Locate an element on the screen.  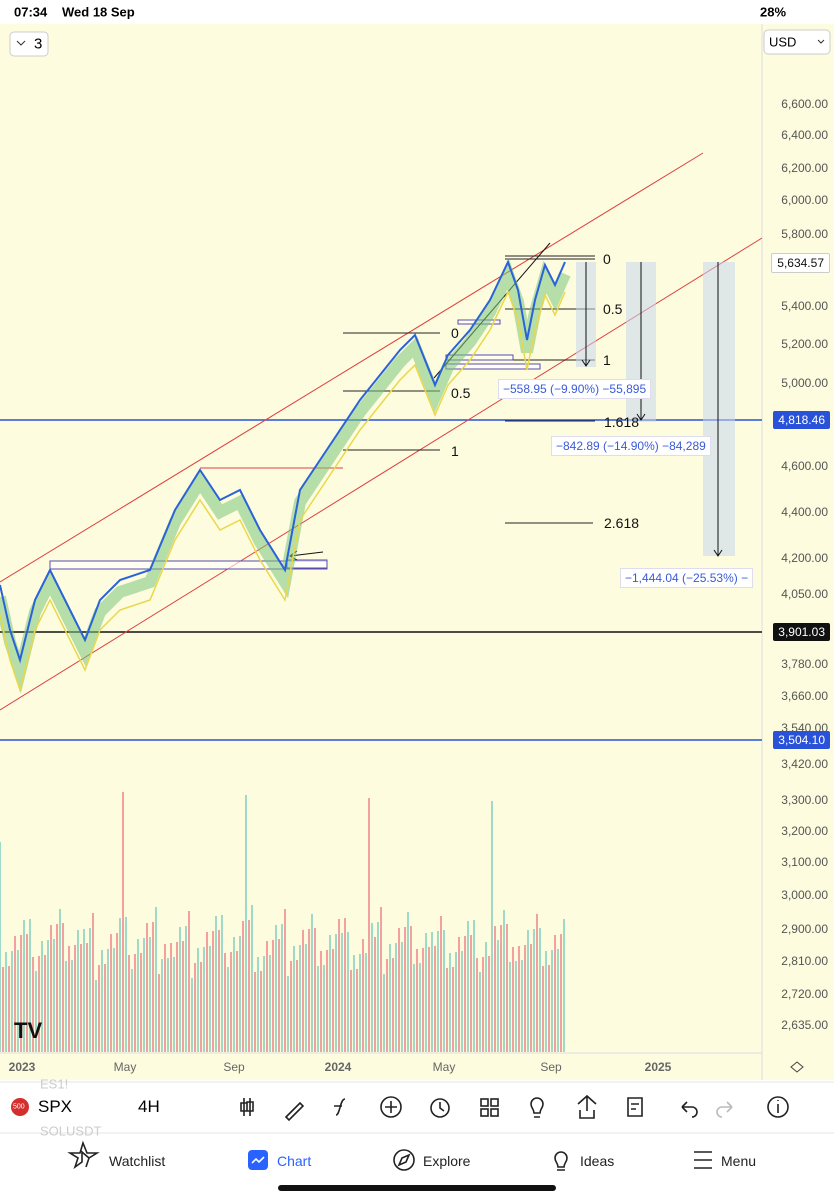
time-axis-label: 2023 is located at coordinates (22, 1067).